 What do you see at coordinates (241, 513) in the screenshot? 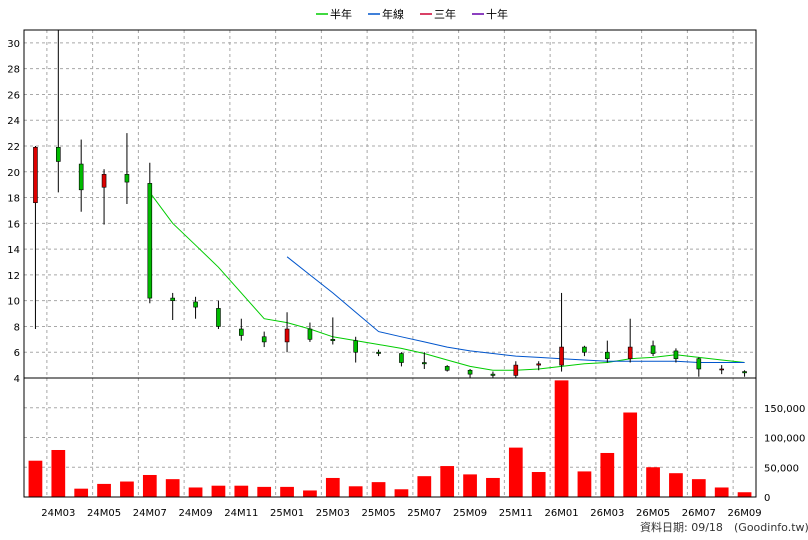
I see `x-tick-label: 24M11` at bounding box center [241, 513].